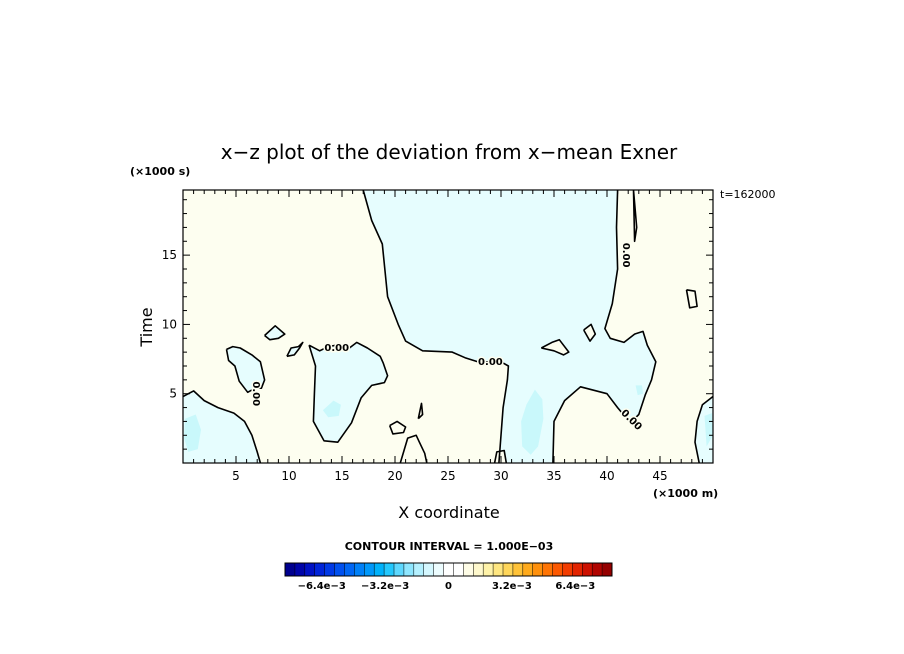 This screenshot has width=904, height=654. What do you see at coordinates (385, 586) in the screenshot?
I see `colorbar-tick-label: −3.2e−3` at bounding box center [385, 586].